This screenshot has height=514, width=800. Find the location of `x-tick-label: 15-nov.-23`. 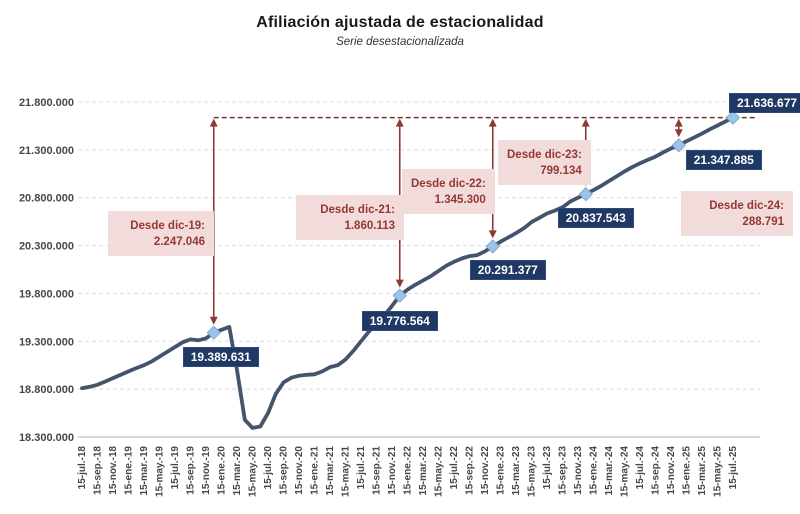

x-tick-label: 15-nov.-23 is located at coordinates (578, 470).